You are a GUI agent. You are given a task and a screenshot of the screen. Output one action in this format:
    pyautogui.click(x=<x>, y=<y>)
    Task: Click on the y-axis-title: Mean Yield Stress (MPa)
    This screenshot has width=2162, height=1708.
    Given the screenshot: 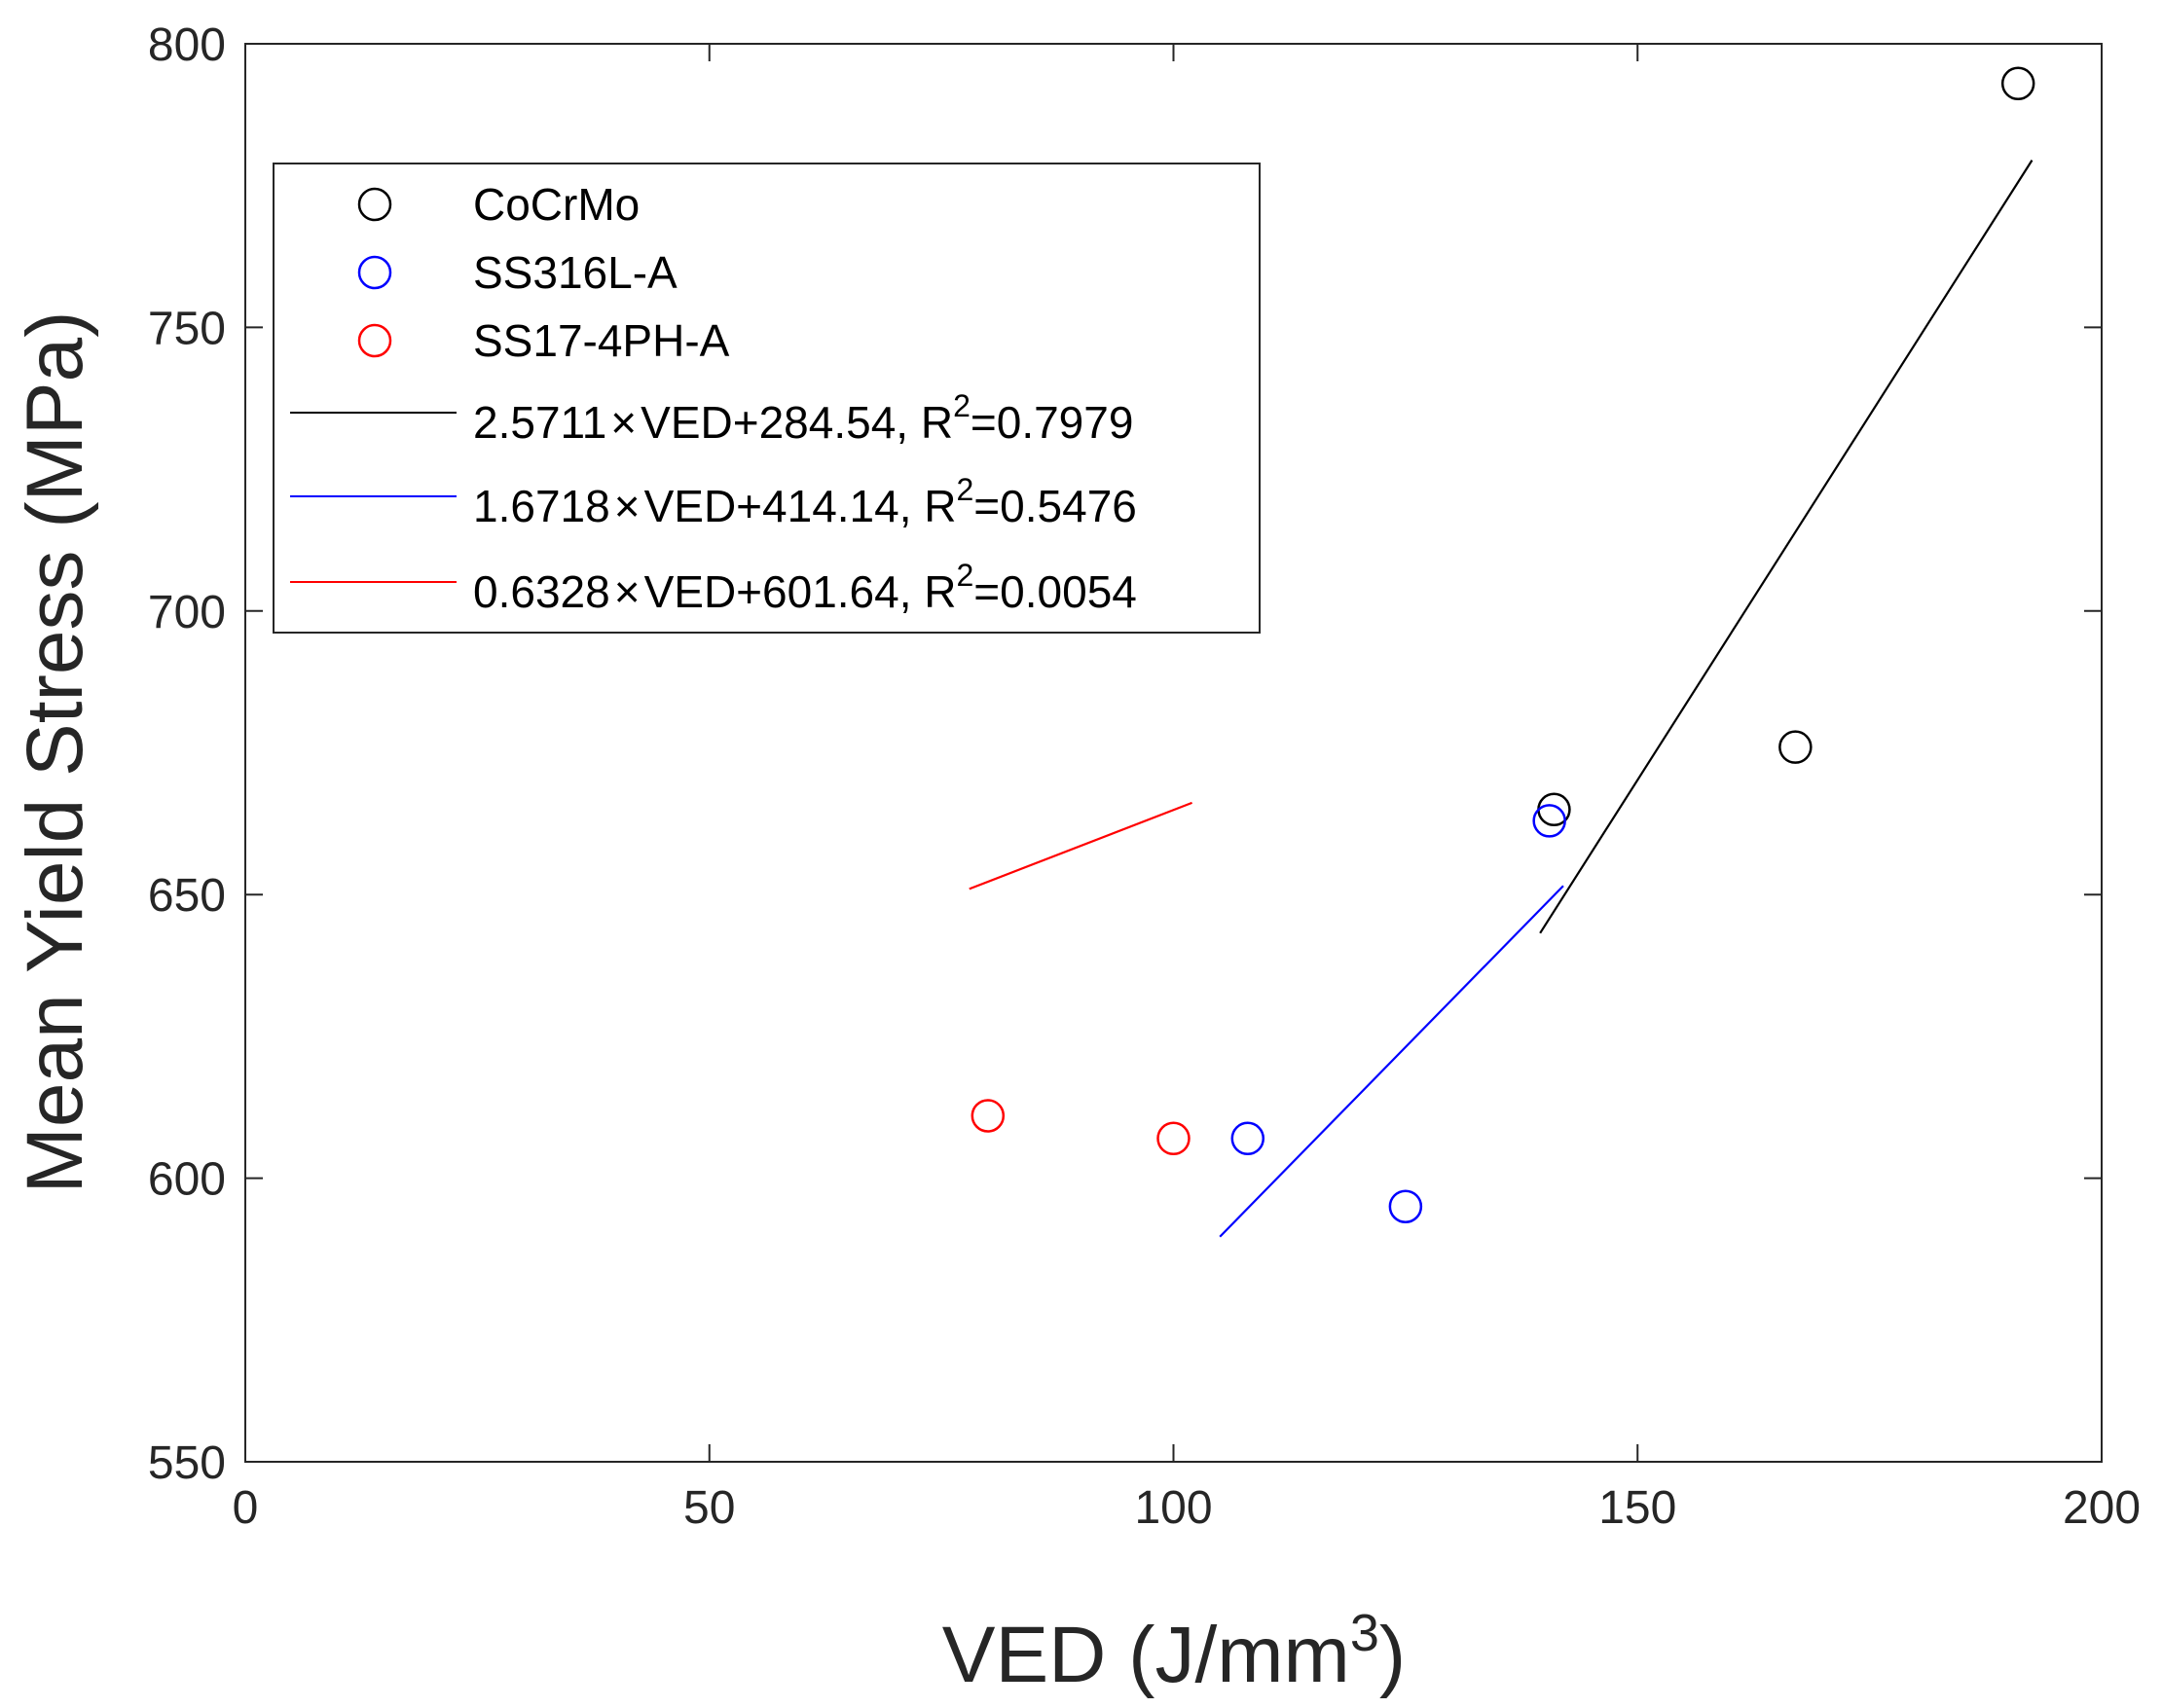 What is the action you would take?
    pyautogui.click(x=55, y=752)
    